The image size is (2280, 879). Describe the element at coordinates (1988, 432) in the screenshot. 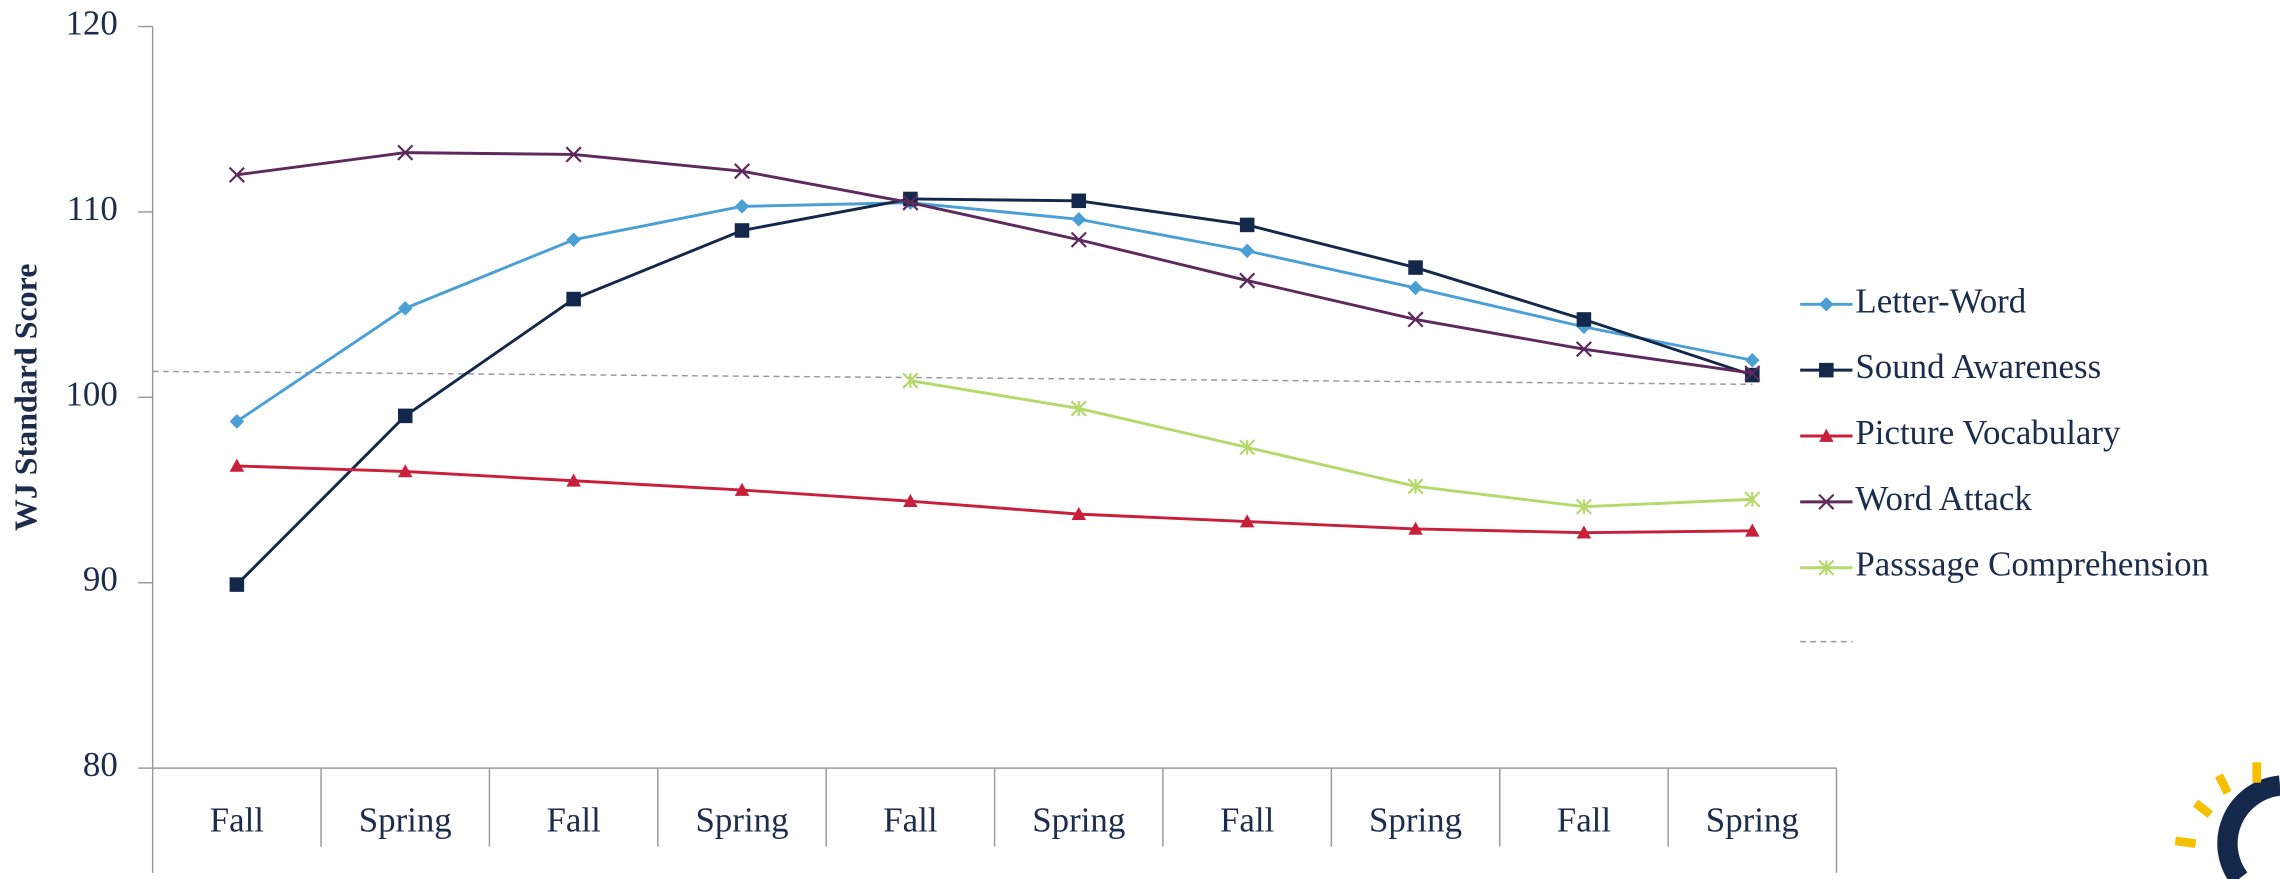

I see `legend-label: Picture Vocabulary` at that location.